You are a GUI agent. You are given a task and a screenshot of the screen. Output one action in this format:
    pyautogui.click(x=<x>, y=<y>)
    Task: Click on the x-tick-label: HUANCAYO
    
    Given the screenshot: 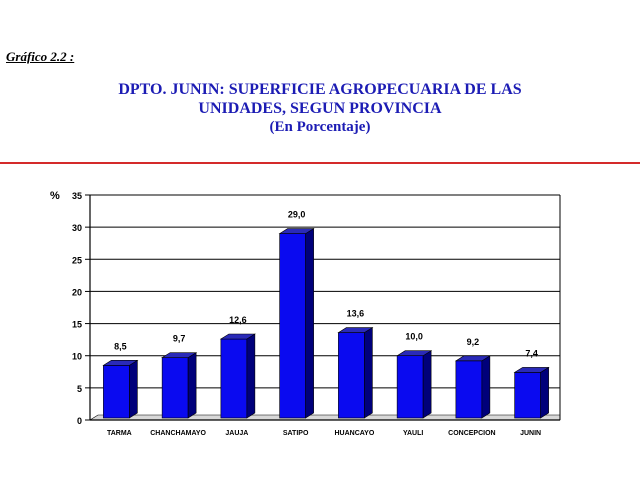 What is the action you would take?
    pyautogui.click(x=354, y=433)
    